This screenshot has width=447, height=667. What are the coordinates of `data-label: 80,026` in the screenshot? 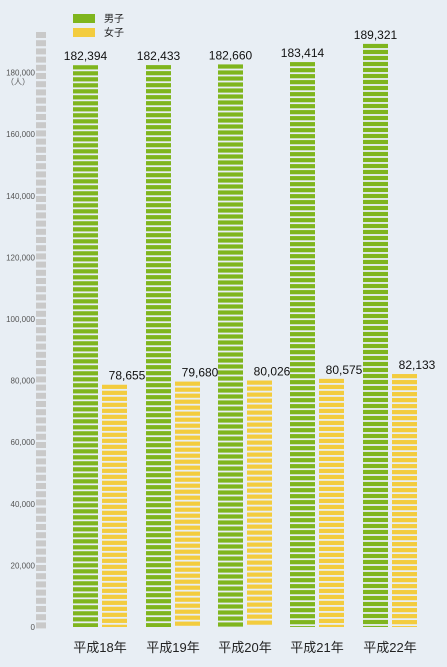 It's located at (272, 372).